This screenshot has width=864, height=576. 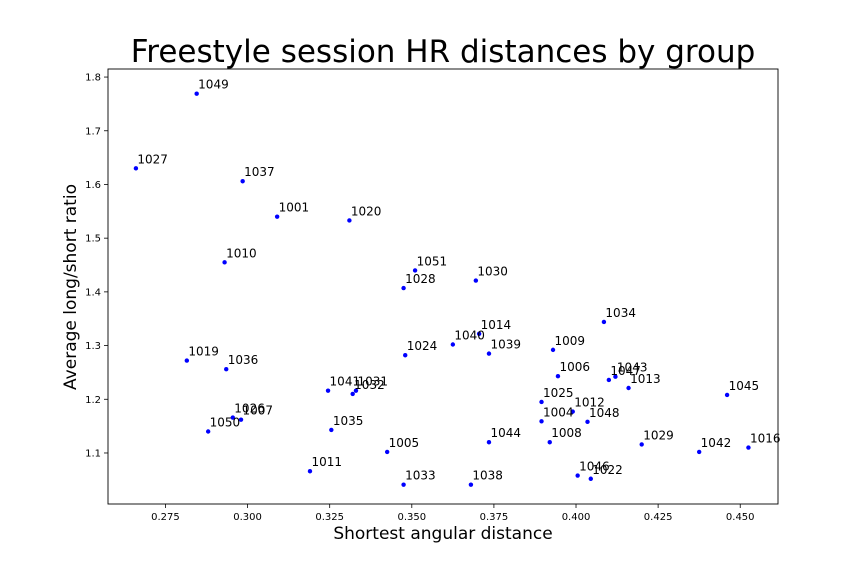 What do you see at coordinates (329, 517) in the screenshot?
I see `x-tick-label: 0.325` at bounding box center [329, 517].